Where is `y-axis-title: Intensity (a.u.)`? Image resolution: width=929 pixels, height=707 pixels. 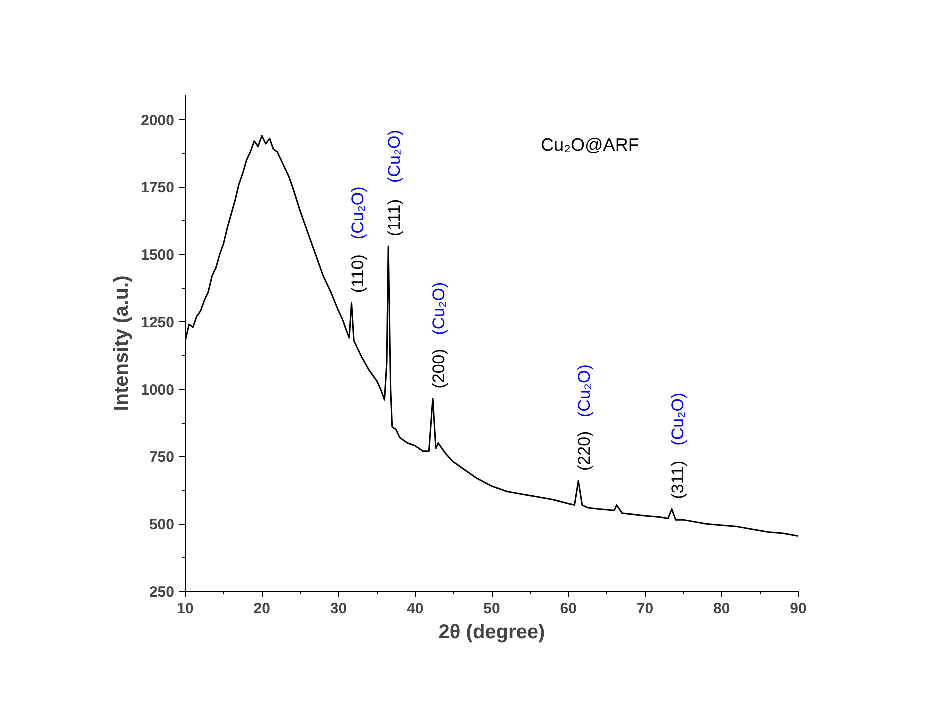
y-axis-title: Intensity (a.u.) is located at coordinates (122, 344).